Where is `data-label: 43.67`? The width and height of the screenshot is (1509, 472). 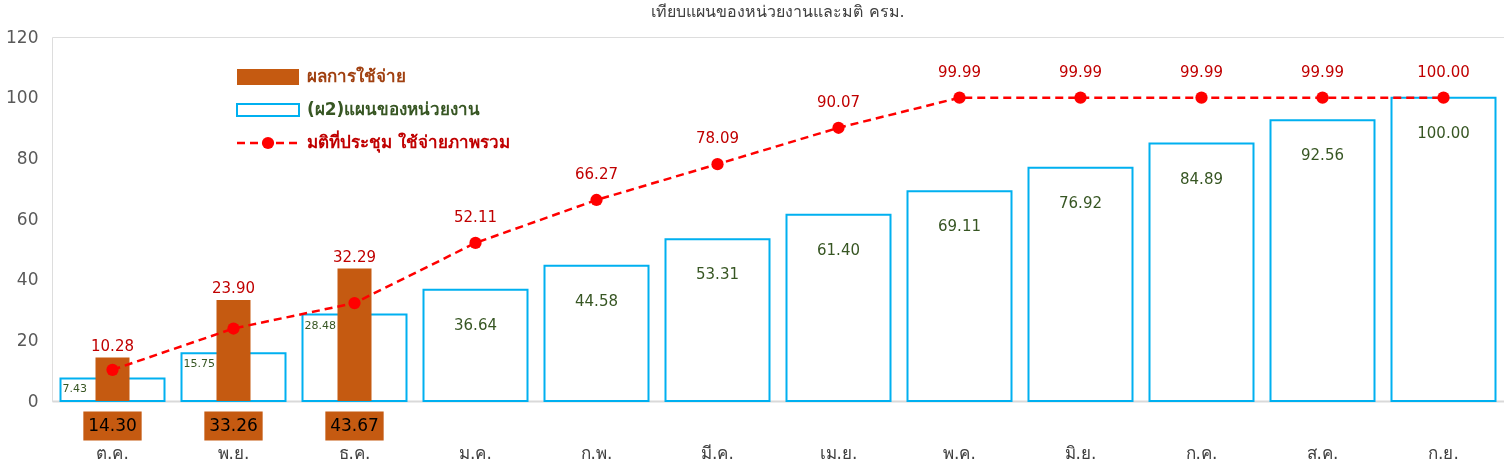 data-label: 43.67 is located at coordinates (354, 425).